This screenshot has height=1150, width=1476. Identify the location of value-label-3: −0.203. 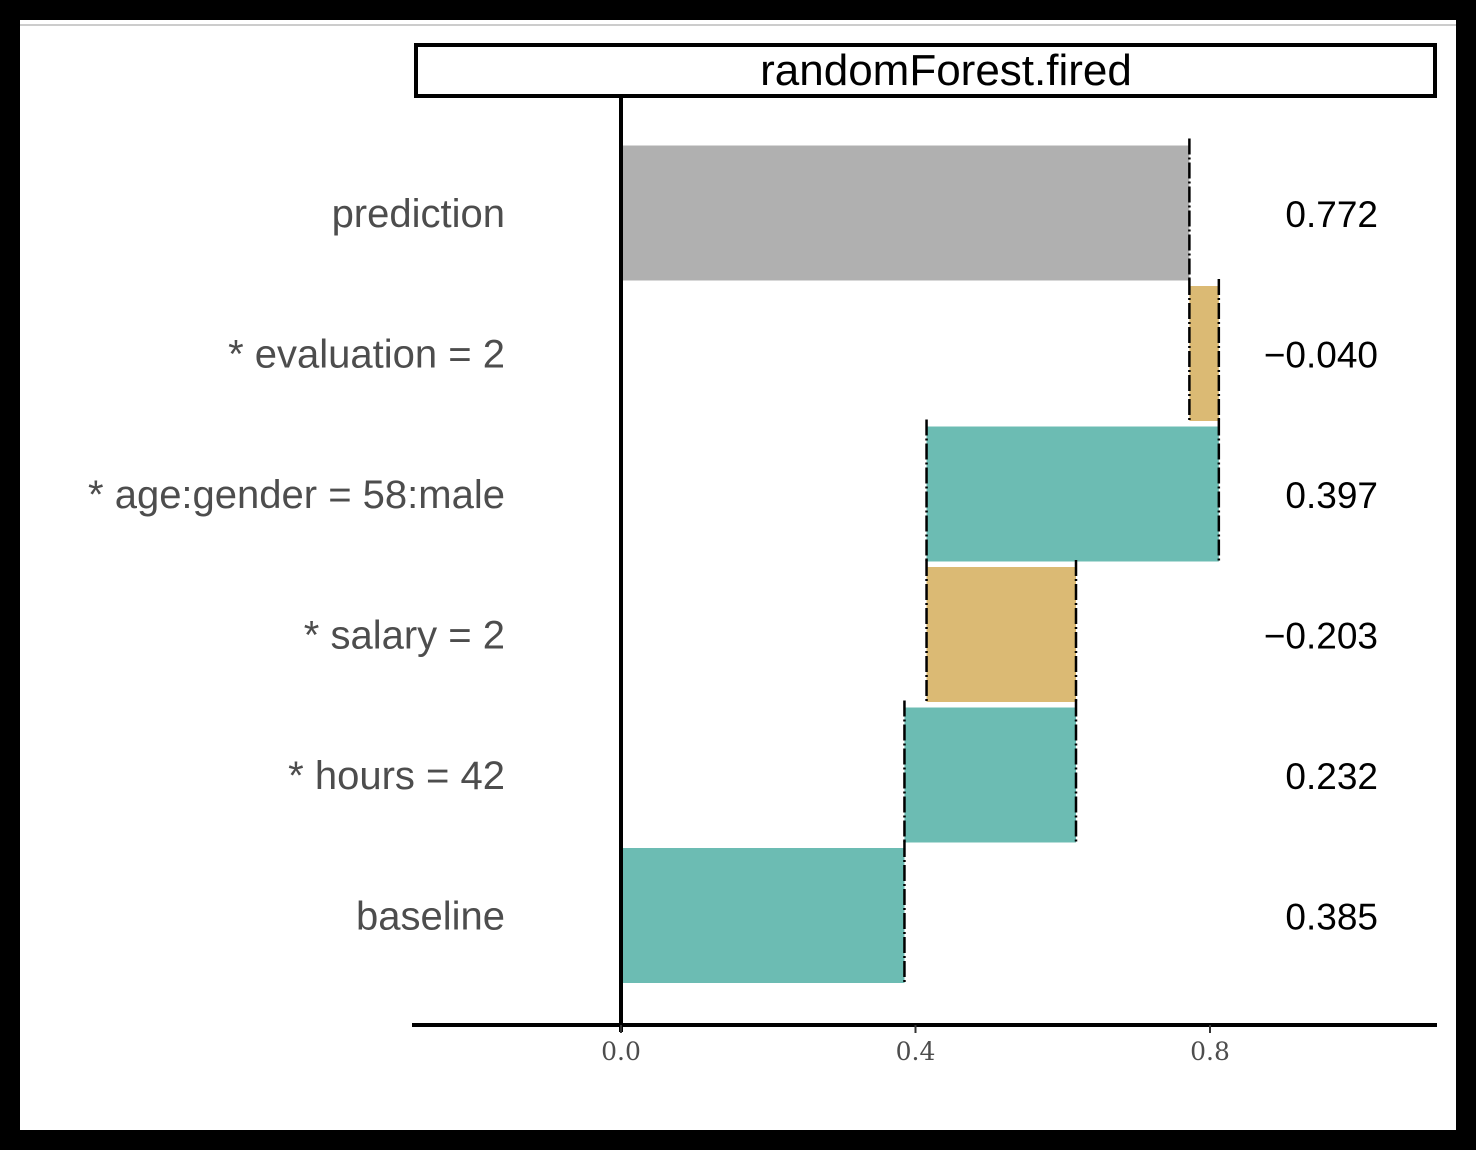
(1321, 636).